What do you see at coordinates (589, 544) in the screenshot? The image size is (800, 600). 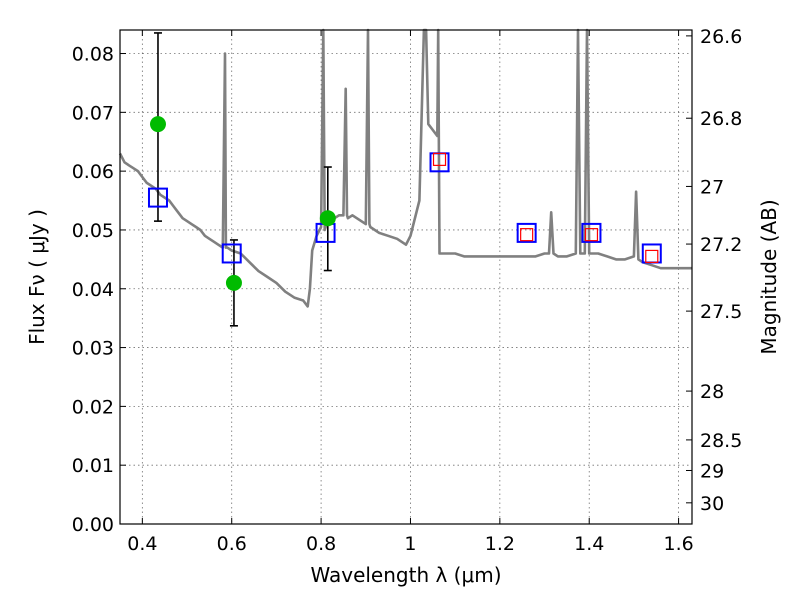 I see `x-tick-label: 1.4` at bounding box center [589, 544].